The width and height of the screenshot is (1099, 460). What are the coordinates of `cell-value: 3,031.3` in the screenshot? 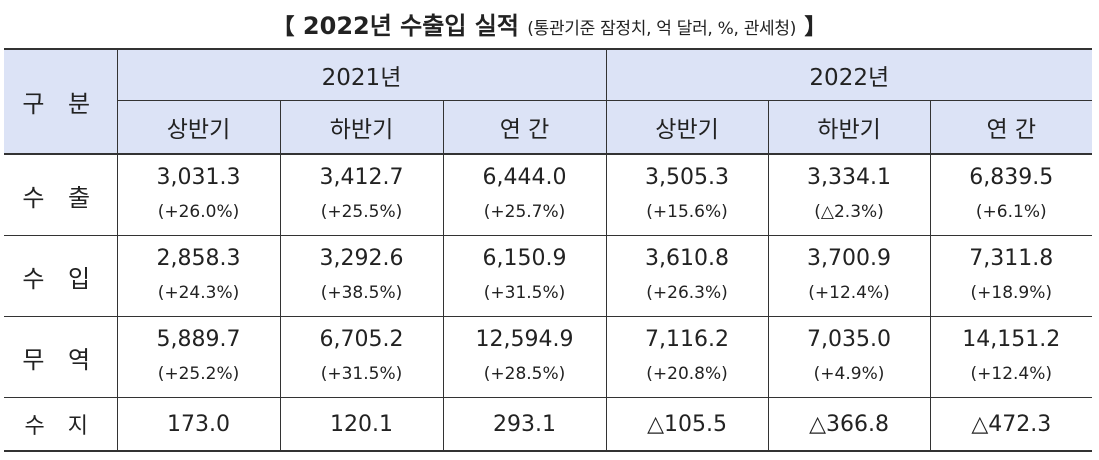 It's located at (198, 177).